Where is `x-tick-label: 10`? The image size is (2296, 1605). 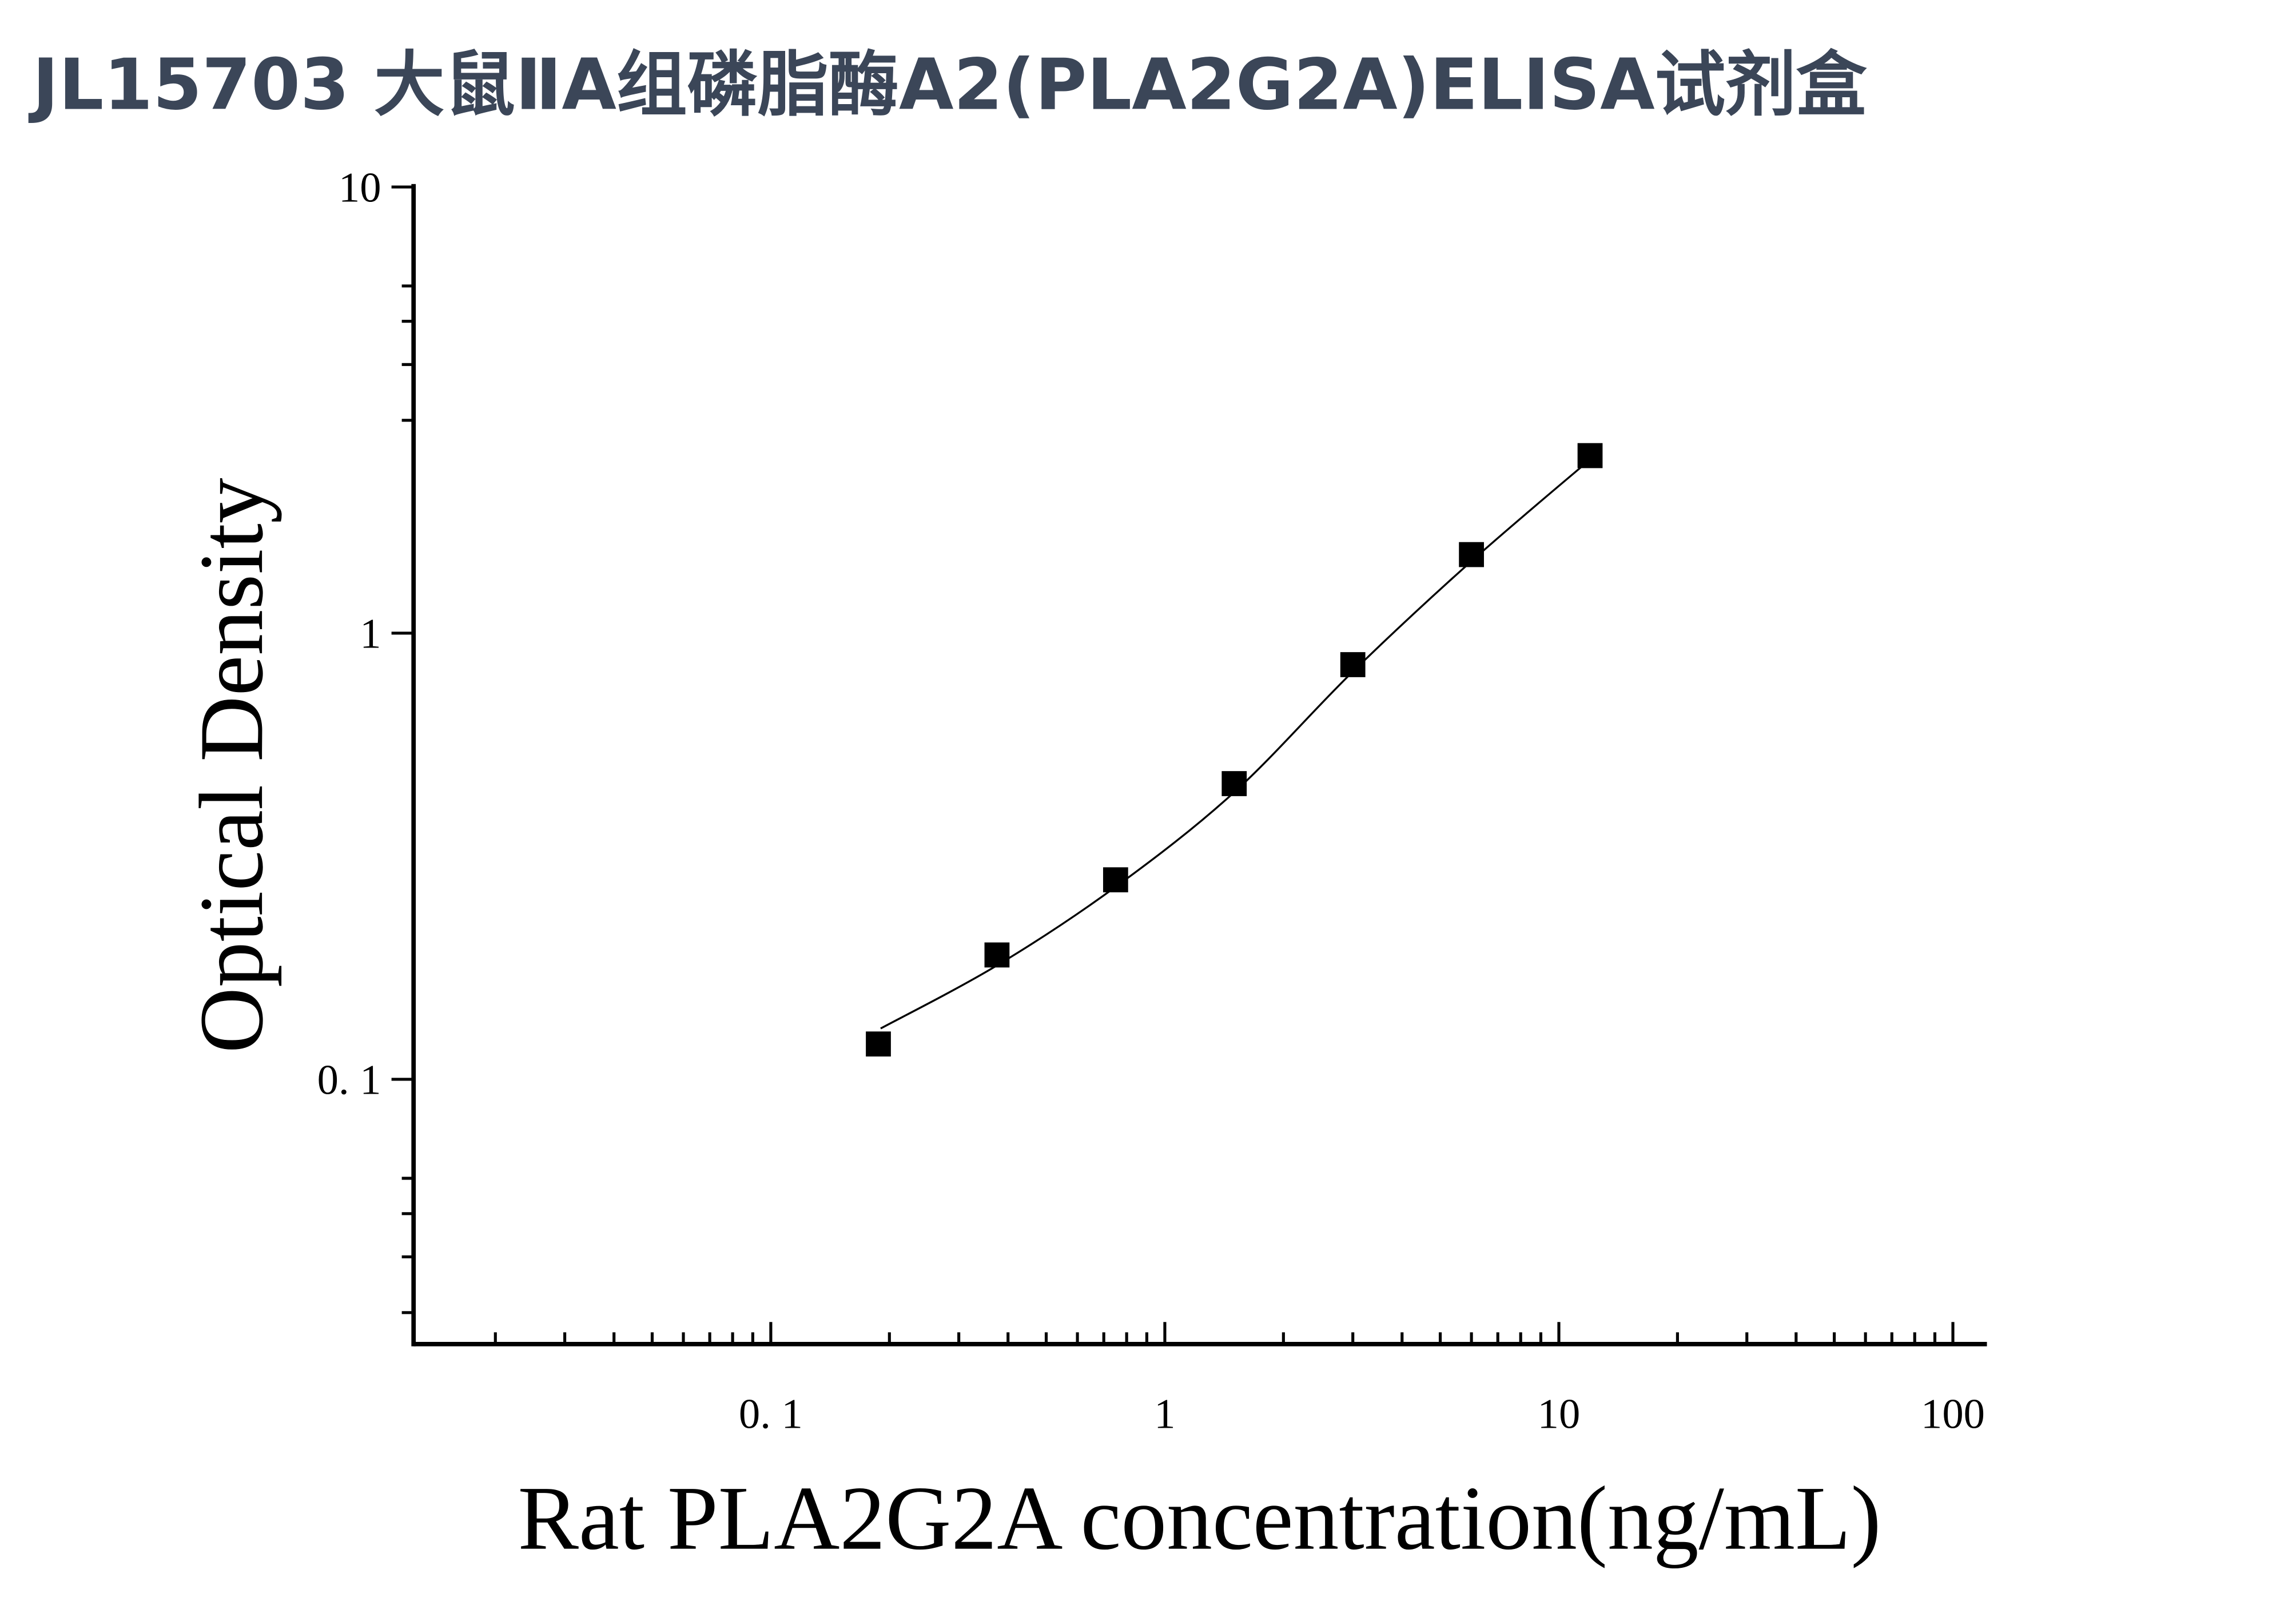 x-tick-label: 10 is located at coordinates (1559, 1414).